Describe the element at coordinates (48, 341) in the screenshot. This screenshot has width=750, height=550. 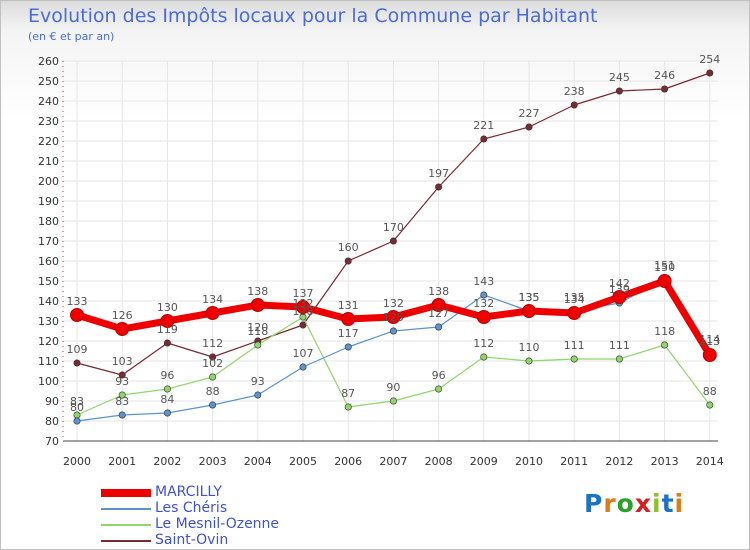
I see `y-tick-label: 120` at that location.